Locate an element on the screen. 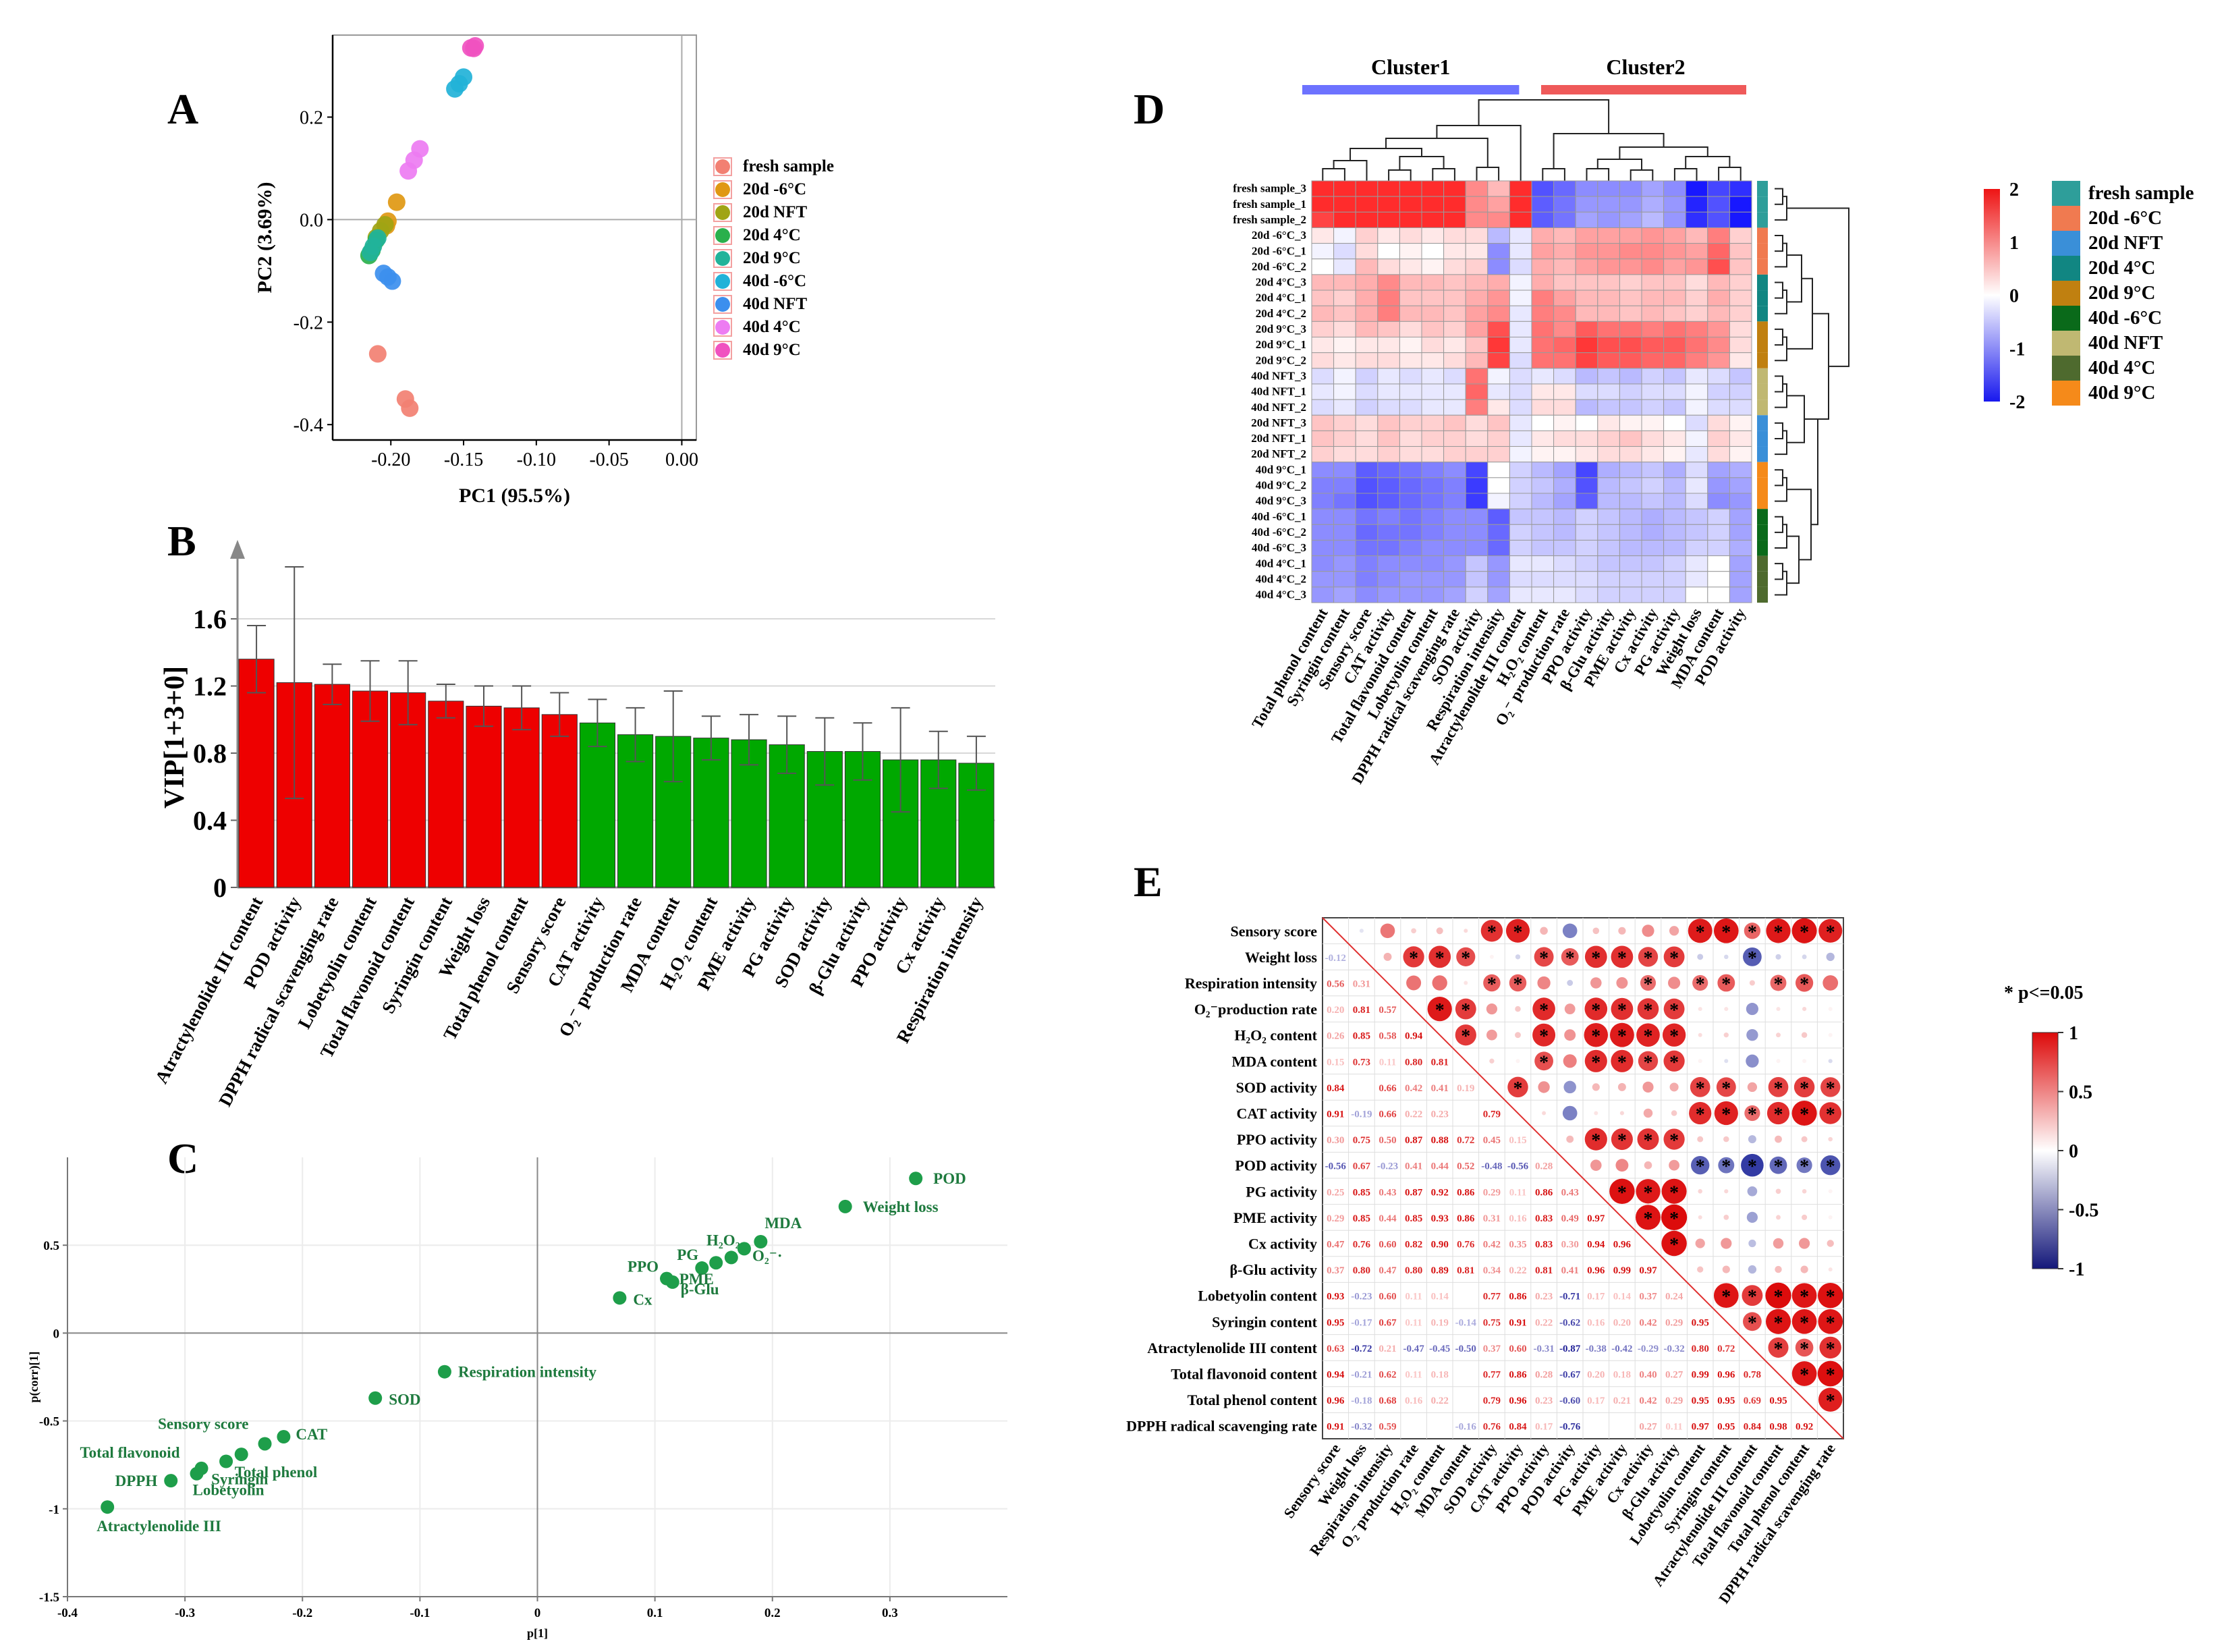  row-label: 40d NFT_3 is located at coordinates (1278, 375).